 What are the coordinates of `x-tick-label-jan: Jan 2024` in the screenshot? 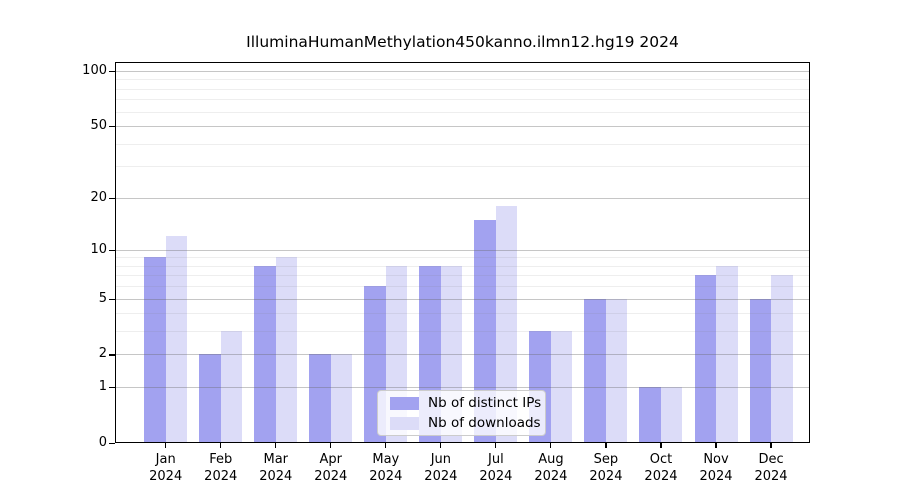 It's located at (166, 468).